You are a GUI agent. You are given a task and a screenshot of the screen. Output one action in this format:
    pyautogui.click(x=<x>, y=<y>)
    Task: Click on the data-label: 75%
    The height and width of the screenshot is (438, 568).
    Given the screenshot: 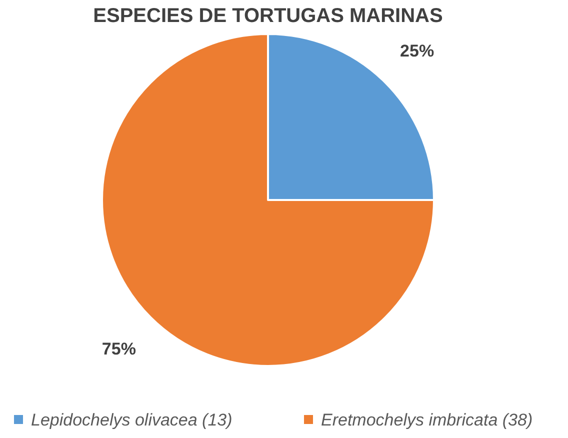 What is the action you would take?
    pyautogui.click(x=119, y=349)
    